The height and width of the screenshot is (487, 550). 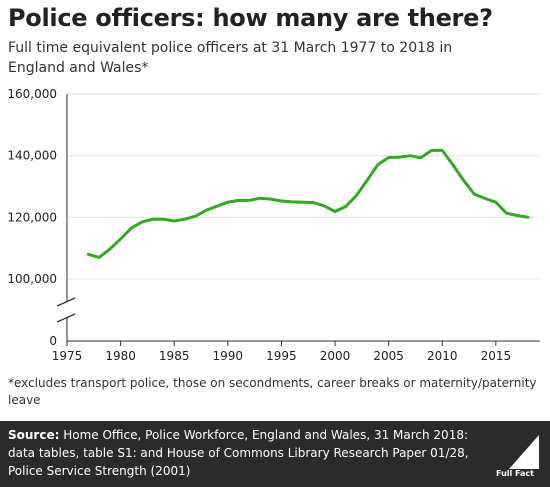 I want to click on x-tick-label: 1995, so click(x=281, y=356).